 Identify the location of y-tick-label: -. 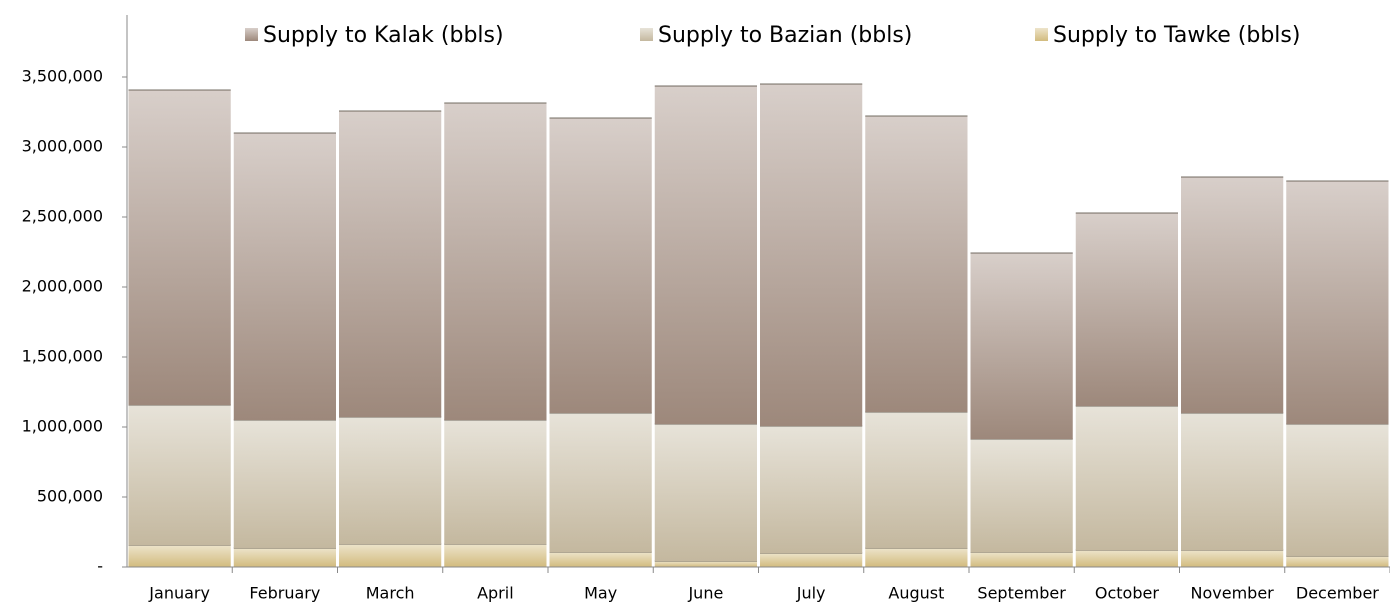
(100, 566).